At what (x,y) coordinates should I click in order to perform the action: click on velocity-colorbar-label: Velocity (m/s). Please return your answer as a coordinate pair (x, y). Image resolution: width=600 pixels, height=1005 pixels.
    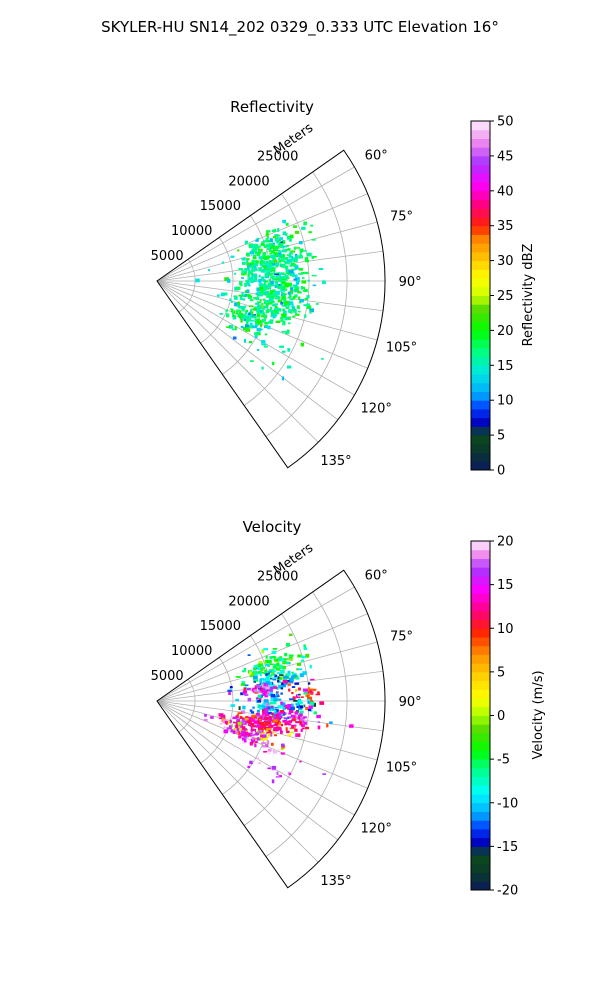
    Looking at the image, I should click on (538, 714).